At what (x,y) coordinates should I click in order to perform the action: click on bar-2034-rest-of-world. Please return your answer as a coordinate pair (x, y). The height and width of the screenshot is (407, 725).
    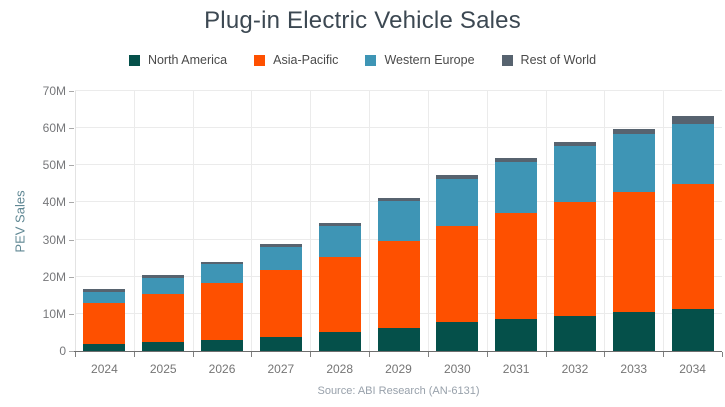
    Looking at the image, I should click on (692, 120).